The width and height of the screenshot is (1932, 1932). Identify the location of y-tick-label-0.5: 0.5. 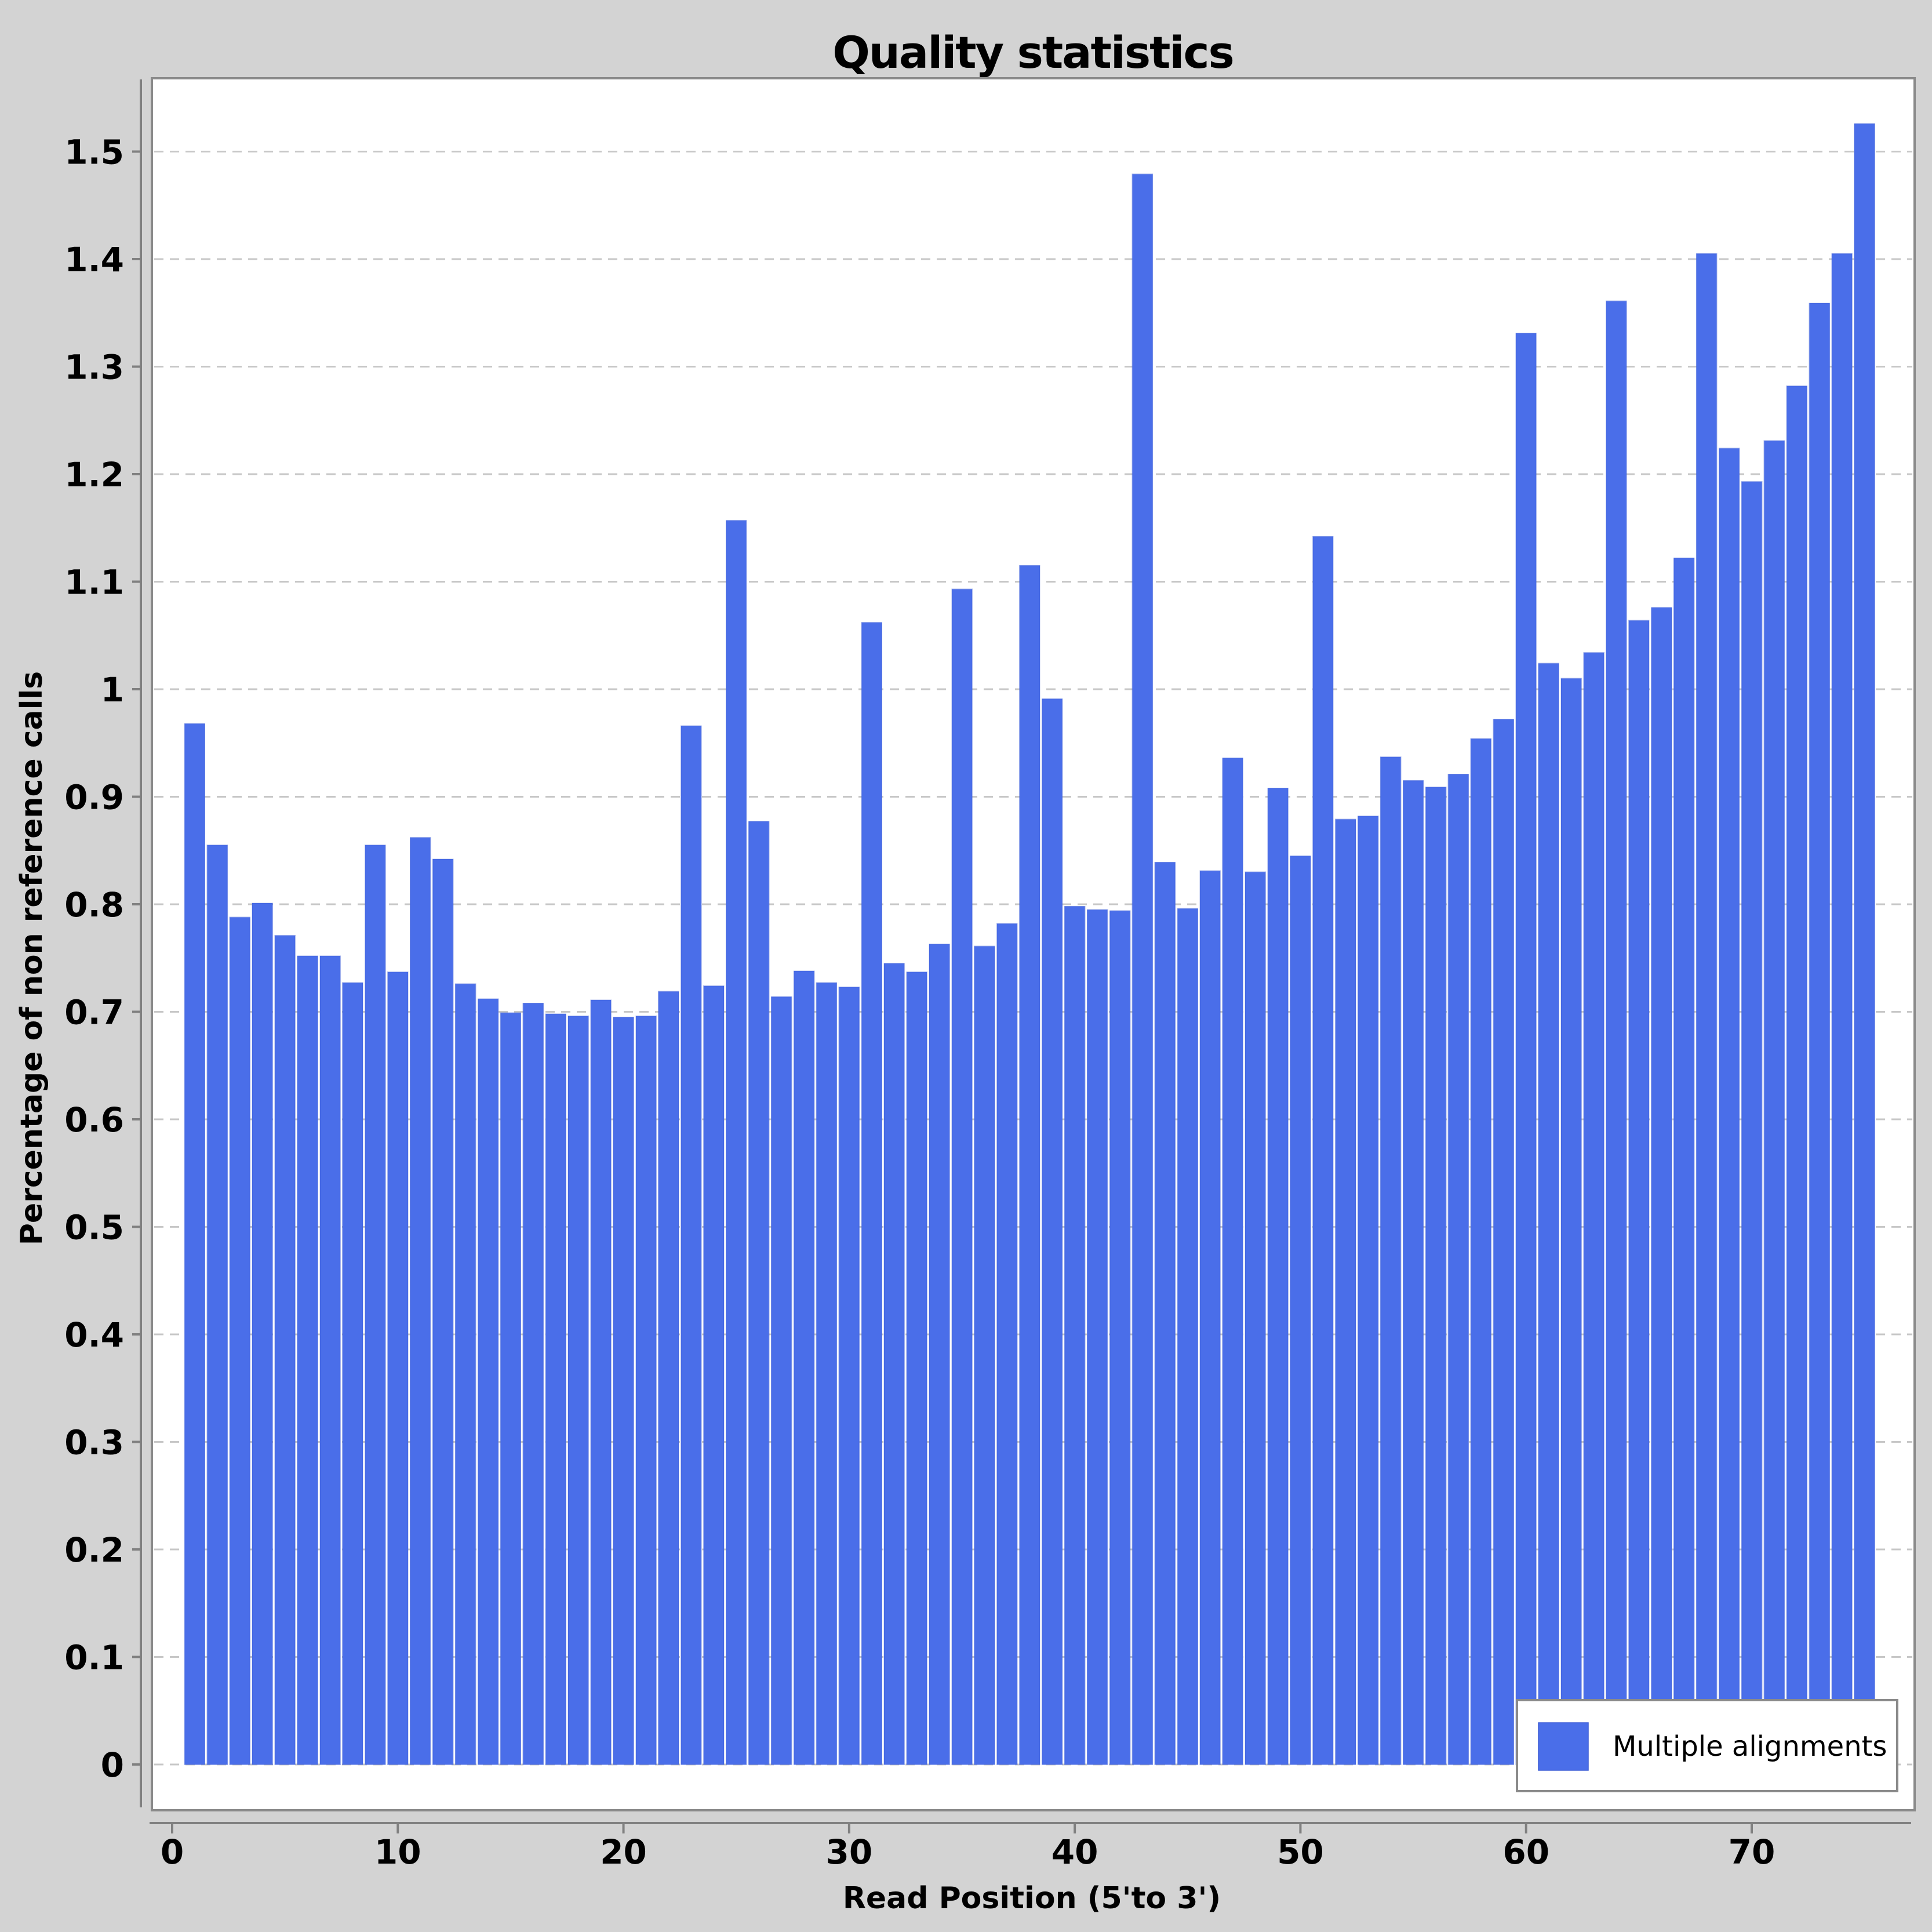
(94, 1228).